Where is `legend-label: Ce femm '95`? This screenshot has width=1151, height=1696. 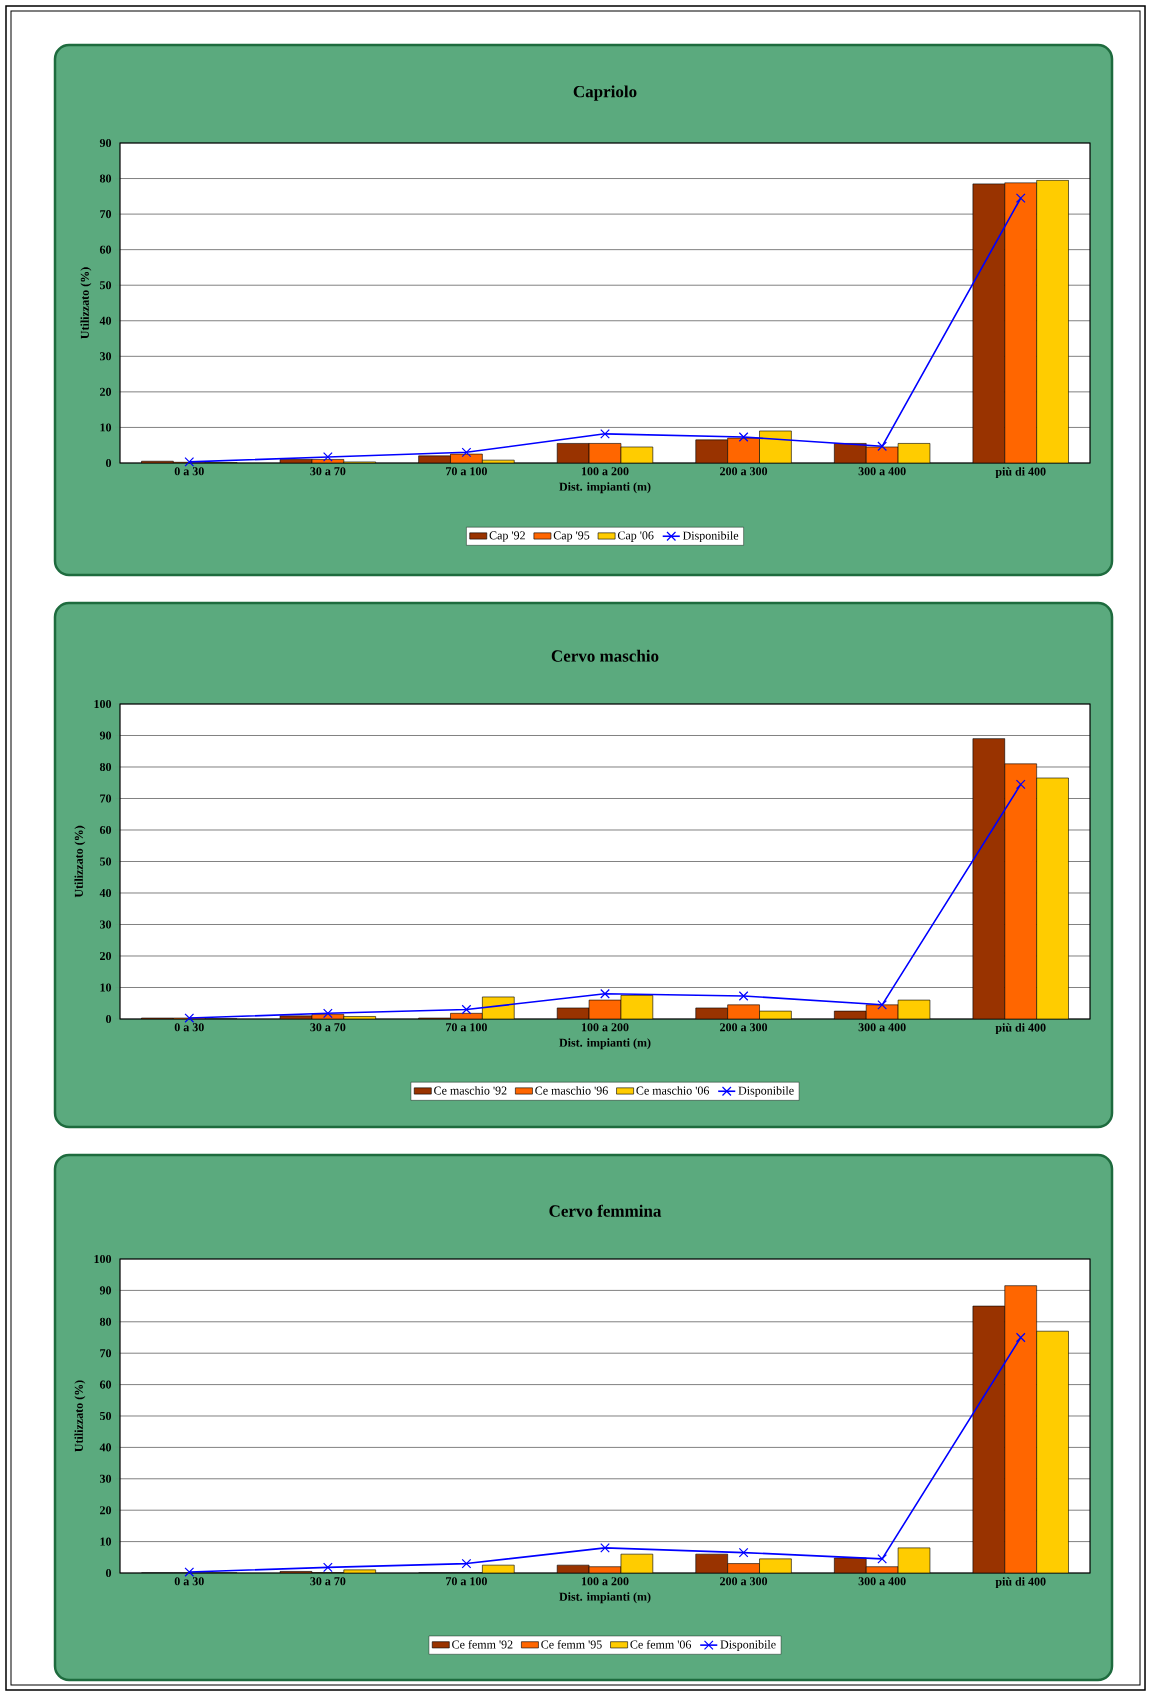 legend-label: Ce femm '95 is located at coordinates (571, 1644).